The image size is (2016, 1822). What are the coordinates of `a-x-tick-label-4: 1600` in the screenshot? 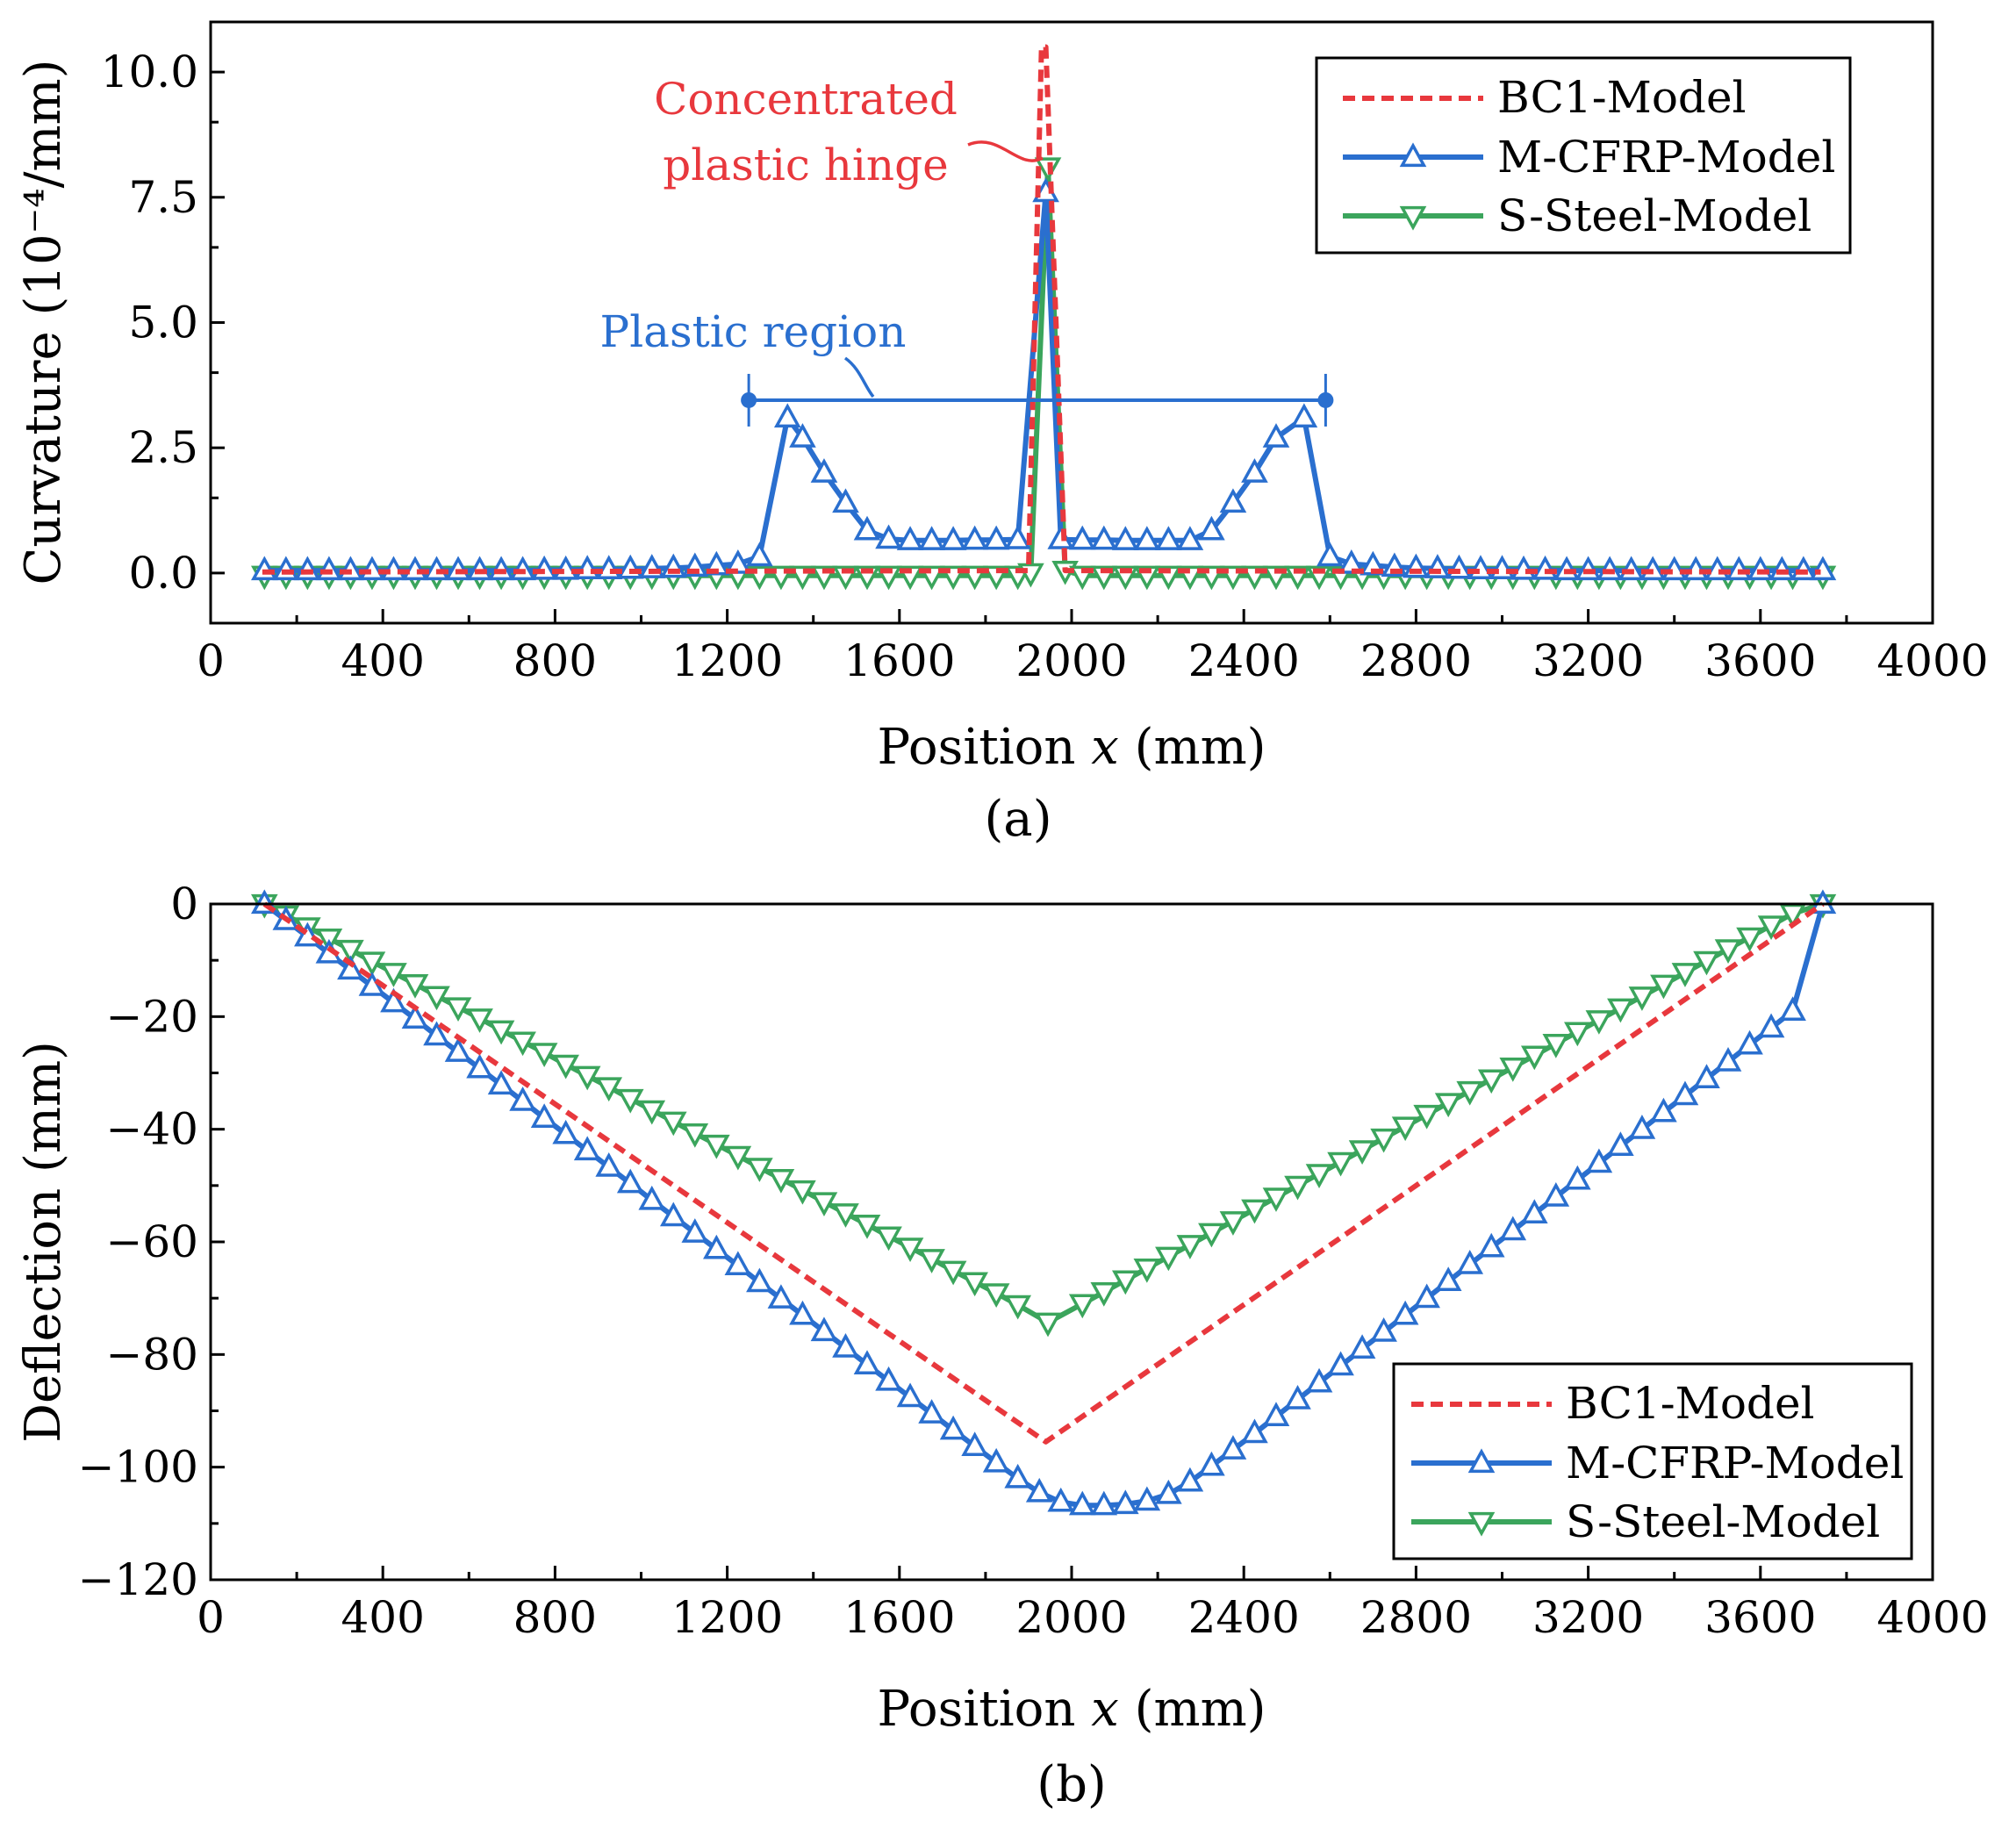 It's located at (899, 661).